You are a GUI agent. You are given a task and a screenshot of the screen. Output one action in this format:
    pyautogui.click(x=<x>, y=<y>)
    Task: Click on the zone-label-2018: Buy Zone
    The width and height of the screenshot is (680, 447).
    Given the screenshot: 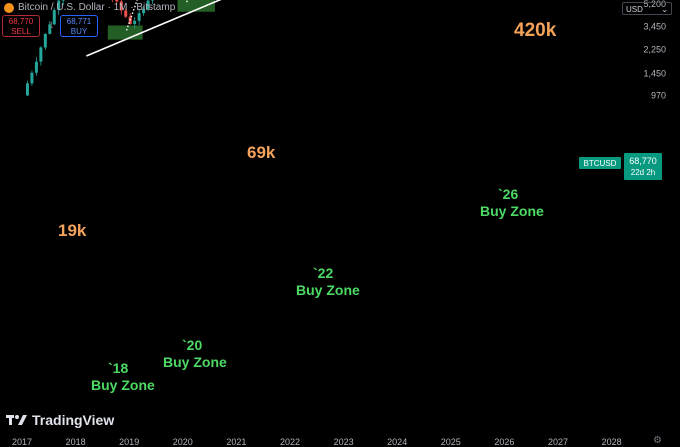 What is the action you would take?
    pyautogui.click(x=123, y=385)
    